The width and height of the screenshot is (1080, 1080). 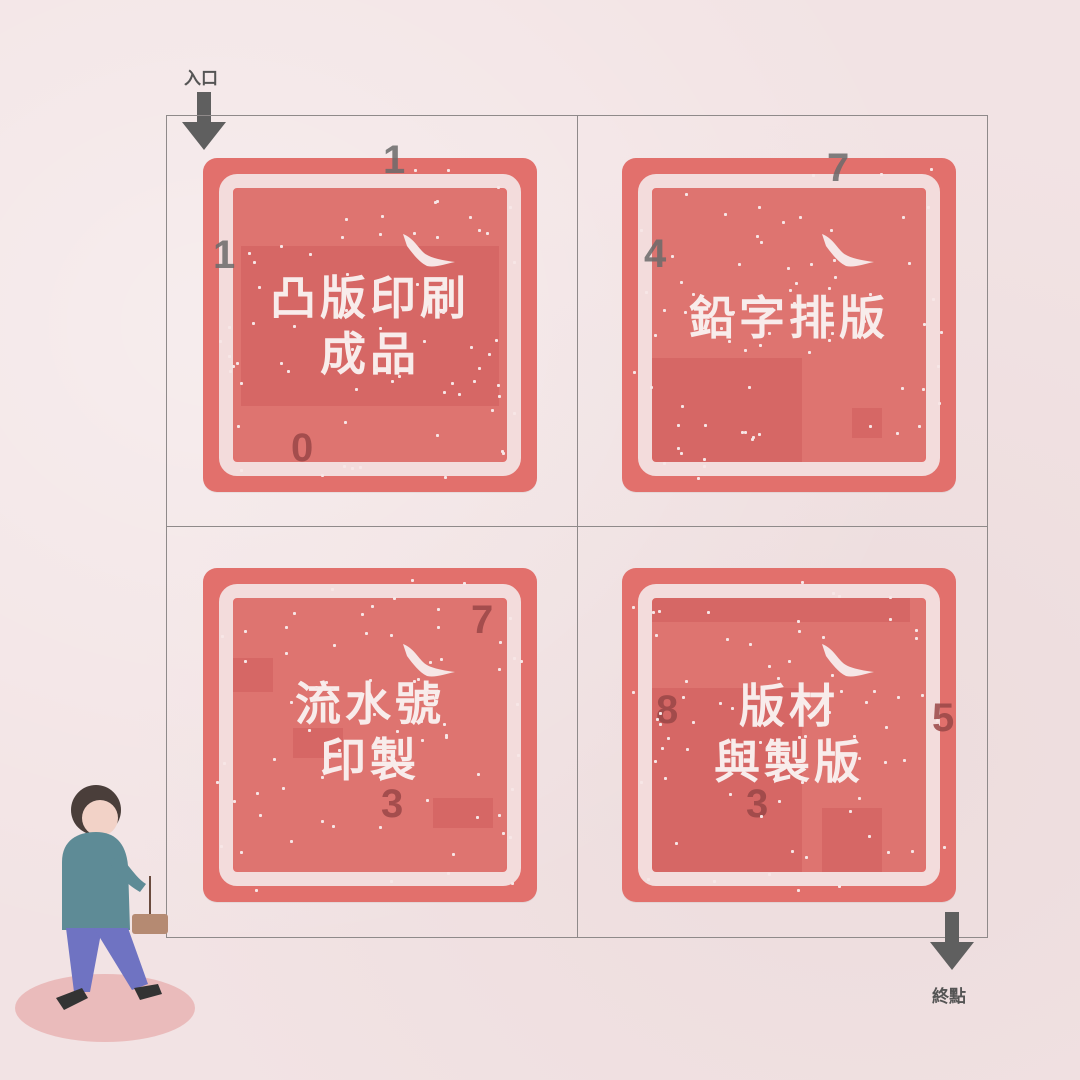 I want to click on room-tile-letterpress-products: 凸版印刷 成品 1 1 0, so click(x=370, y=315).